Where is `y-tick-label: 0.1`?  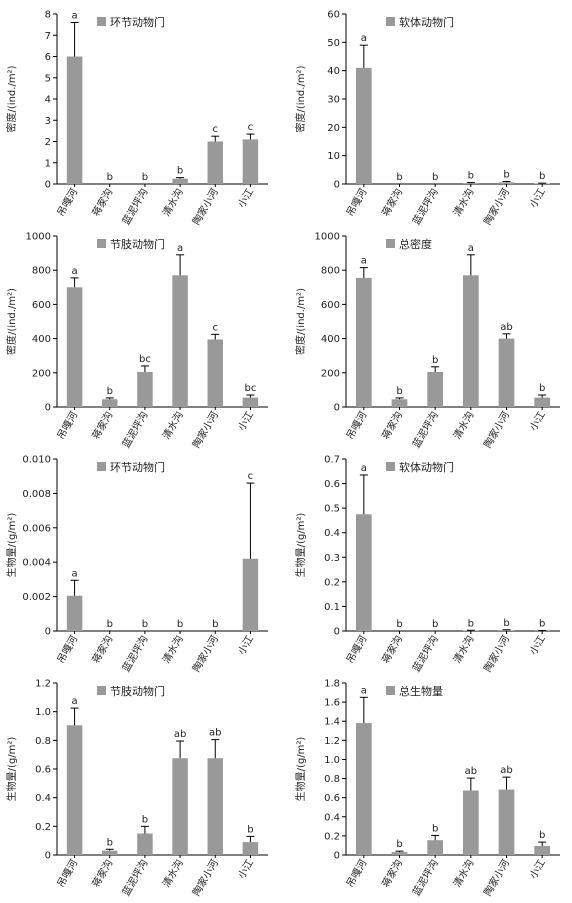
y-tick-label: 0.1 is located at coordinates (332, 607).